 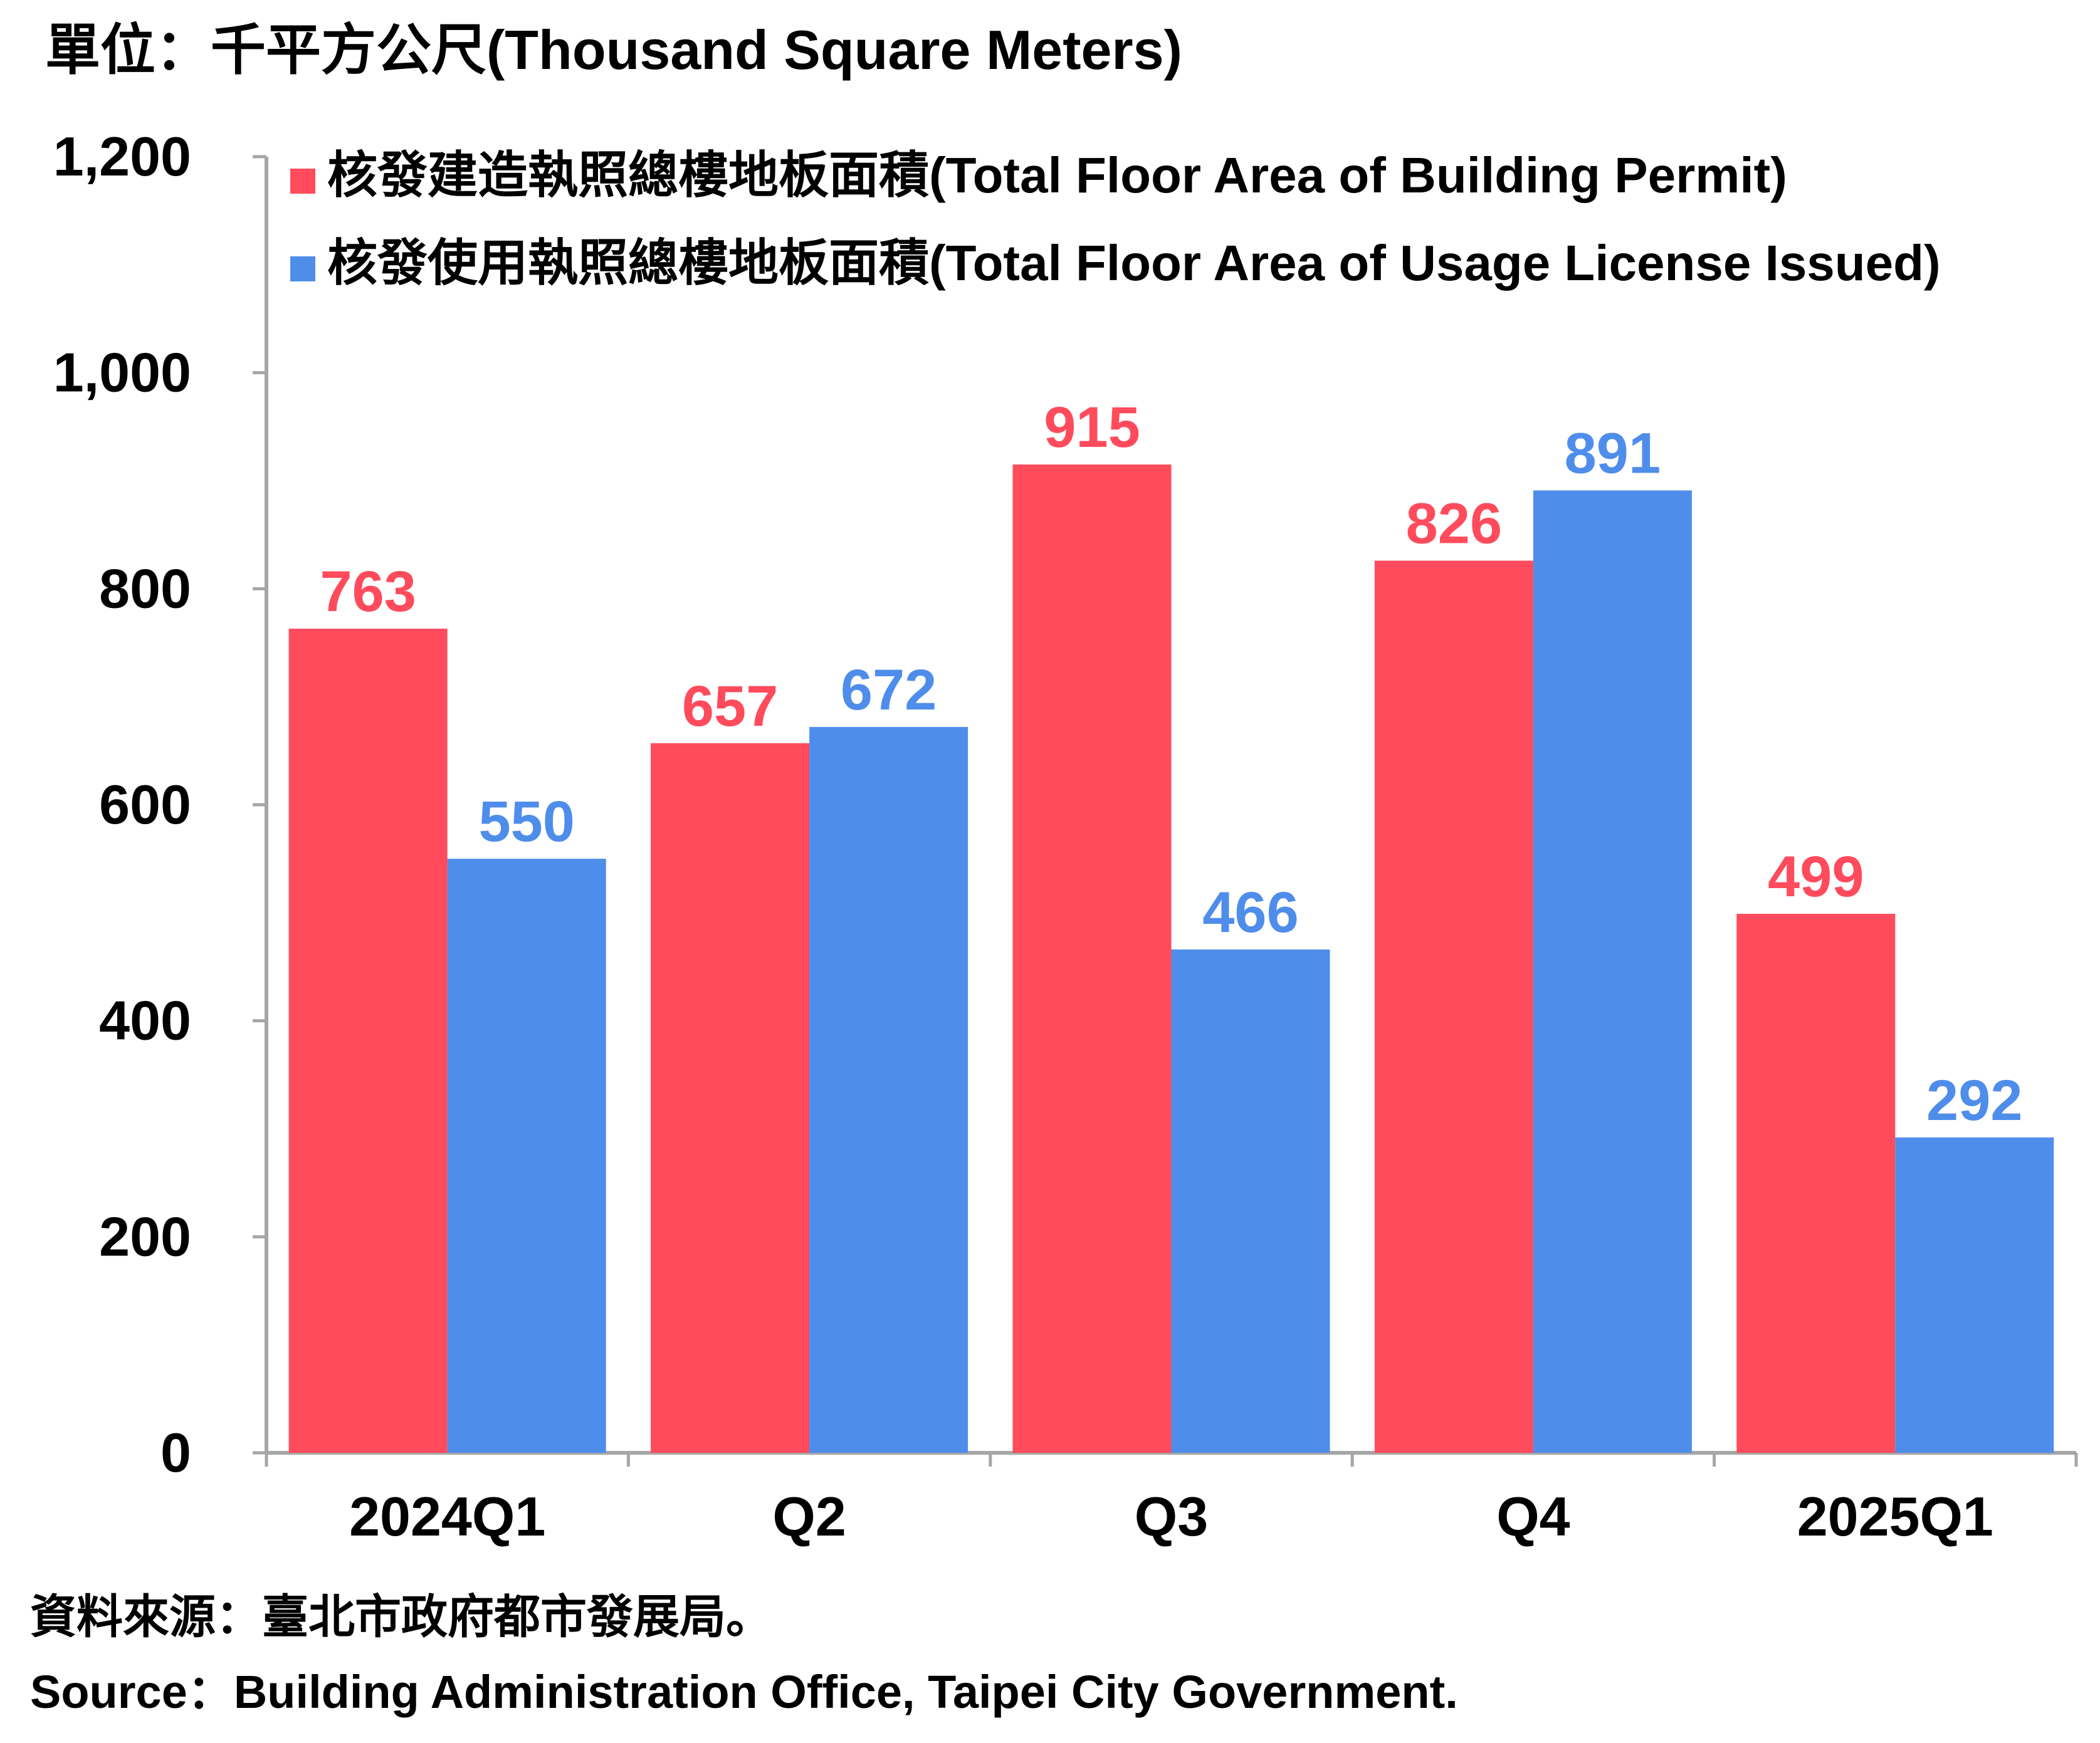 What do you see at coordinates (1251, 913) in the screenshot?
I see `data-label-usage: 466` at bounding box center [1251, 913].